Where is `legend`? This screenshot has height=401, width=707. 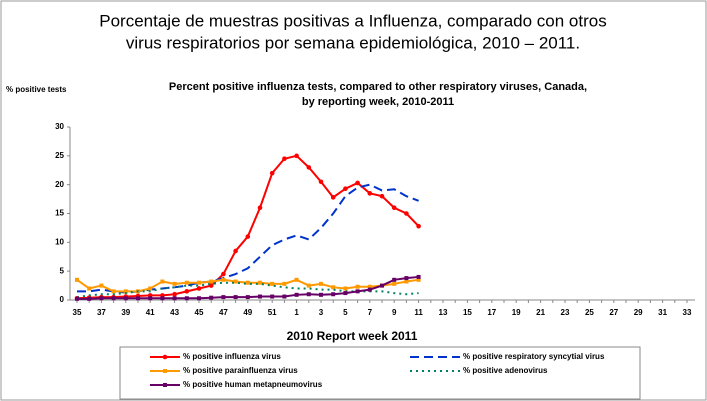 legend is located at coordinates (380, 373).